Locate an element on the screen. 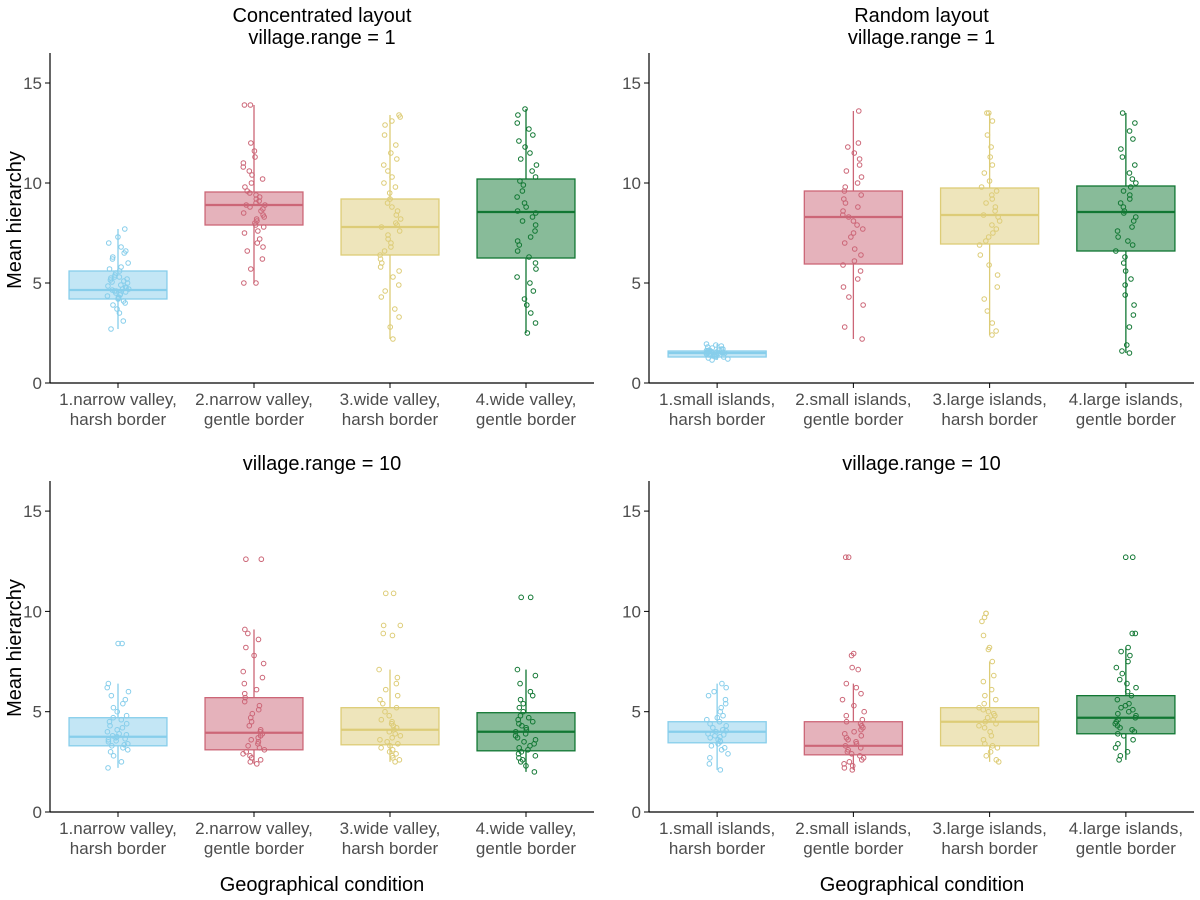 This screenshot has width=1200, height=900. x-tick-label: 1.narrow valley, is located at coordinates (118, 399).